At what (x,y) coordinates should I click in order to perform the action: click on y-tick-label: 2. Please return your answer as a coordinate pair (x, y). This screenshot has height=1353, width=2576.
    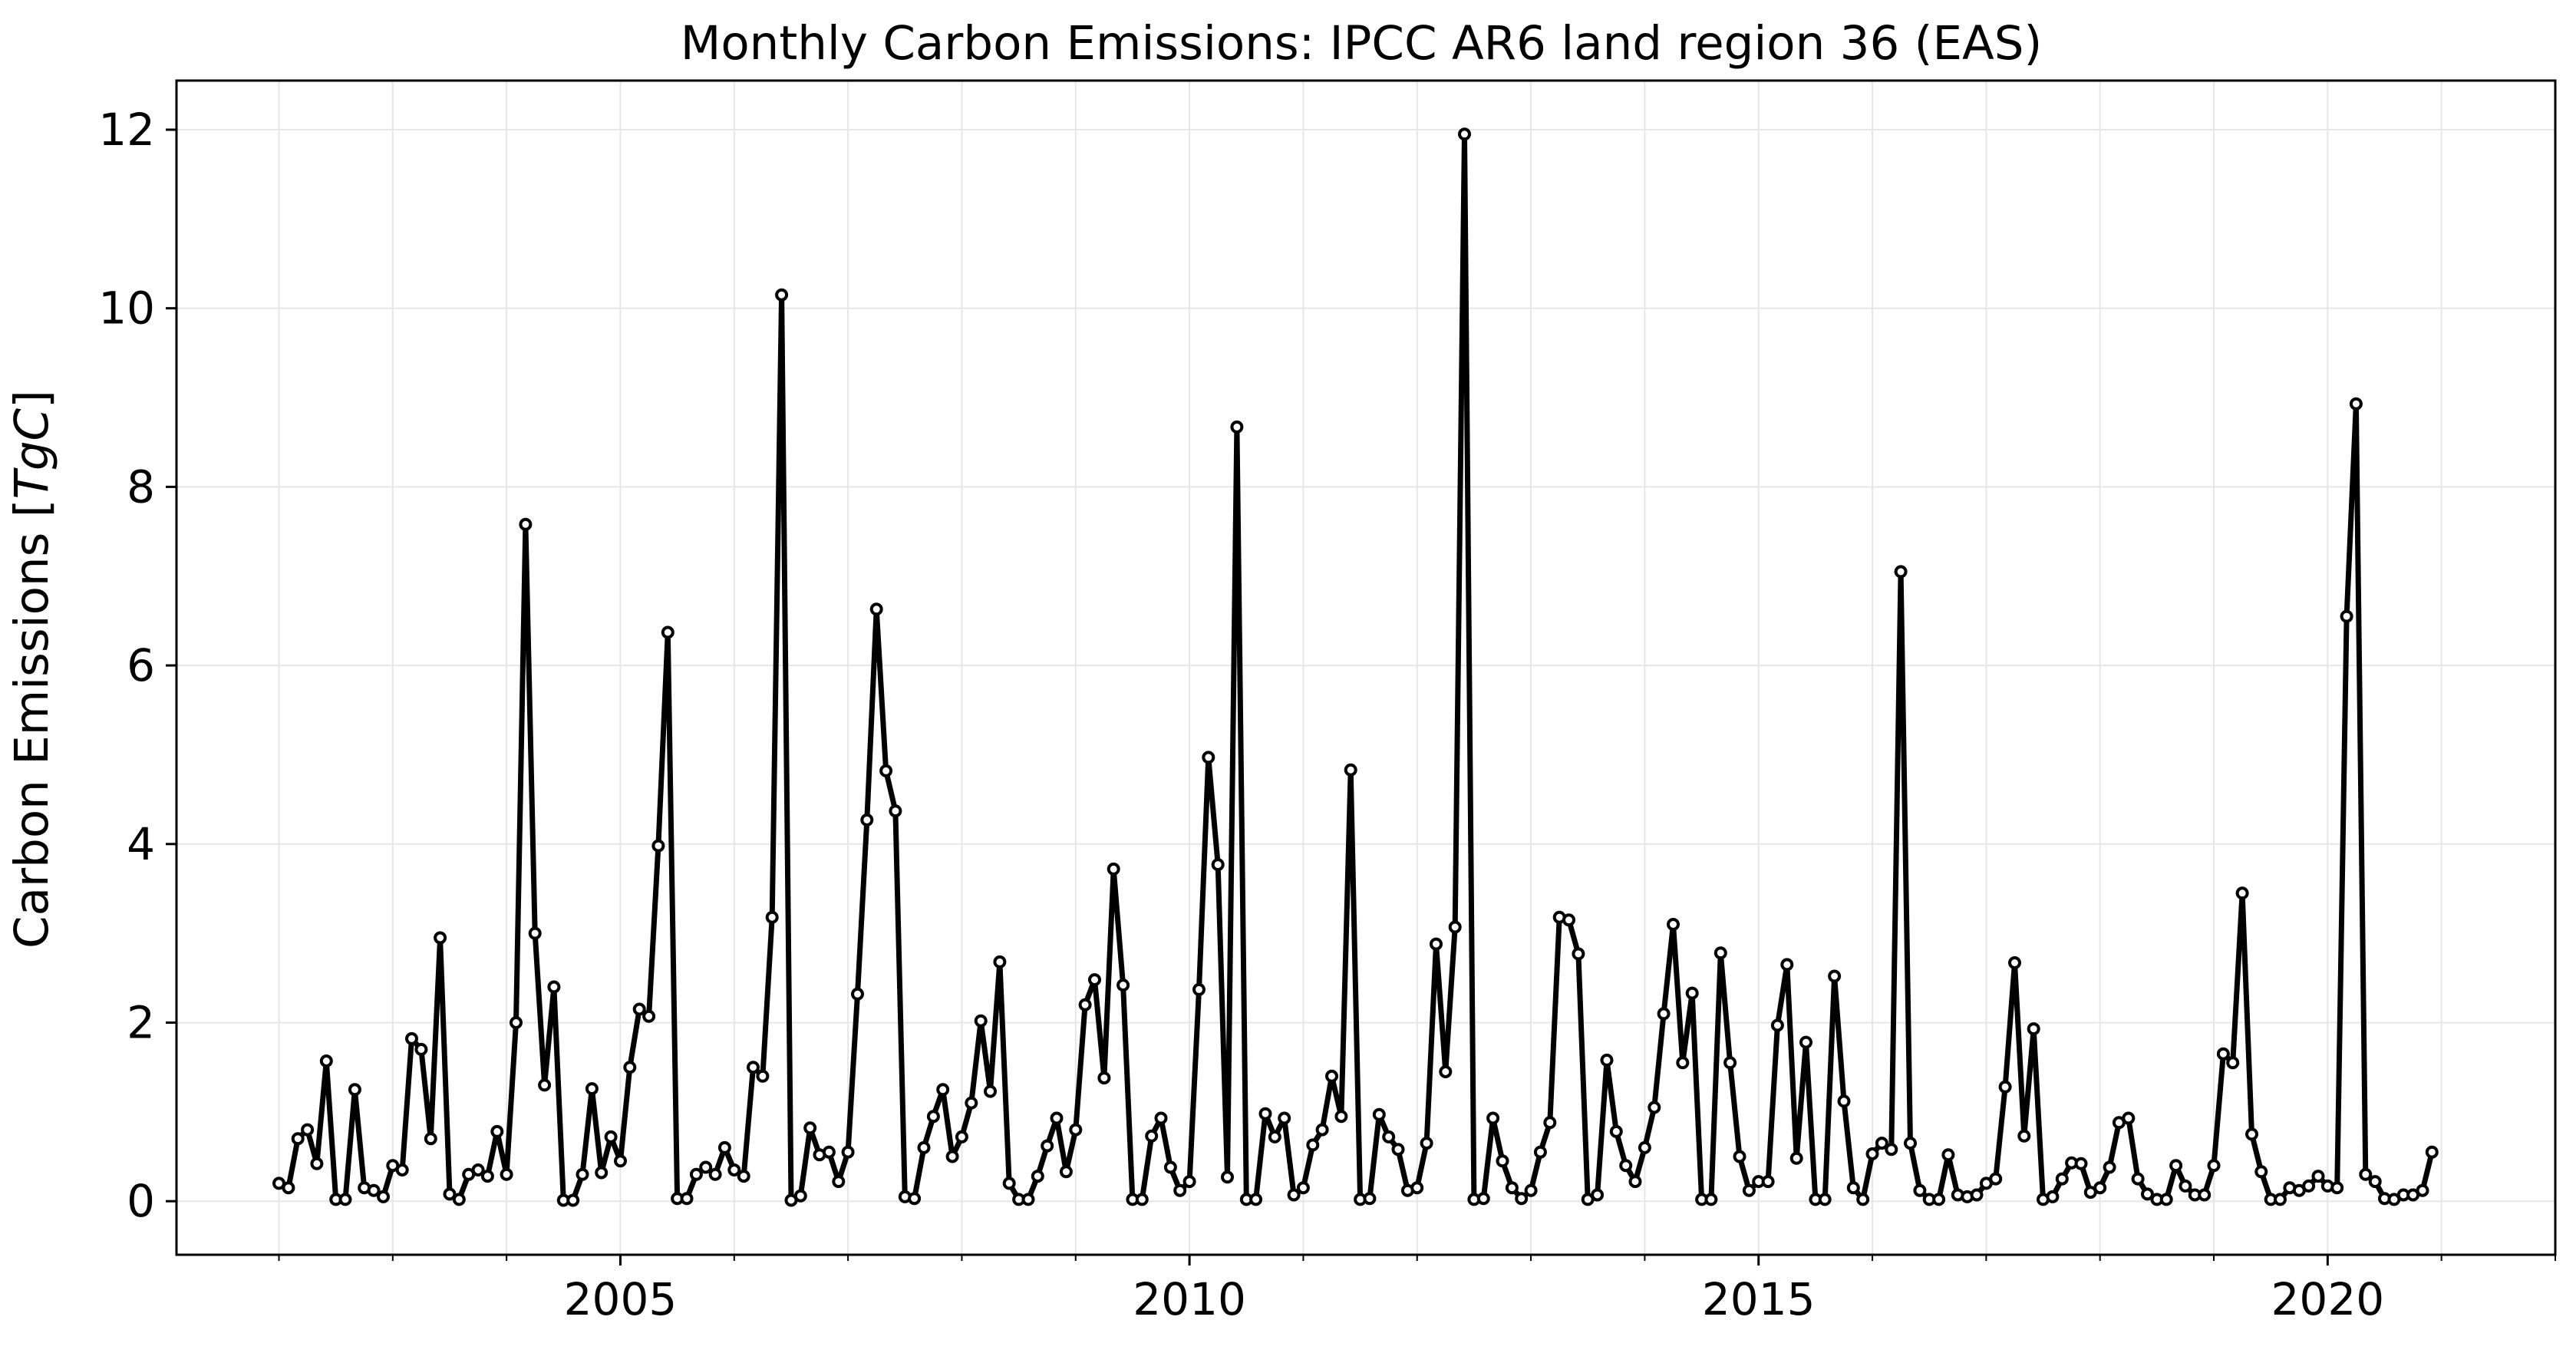
    Looking at the image, I should click on (141, 1022).